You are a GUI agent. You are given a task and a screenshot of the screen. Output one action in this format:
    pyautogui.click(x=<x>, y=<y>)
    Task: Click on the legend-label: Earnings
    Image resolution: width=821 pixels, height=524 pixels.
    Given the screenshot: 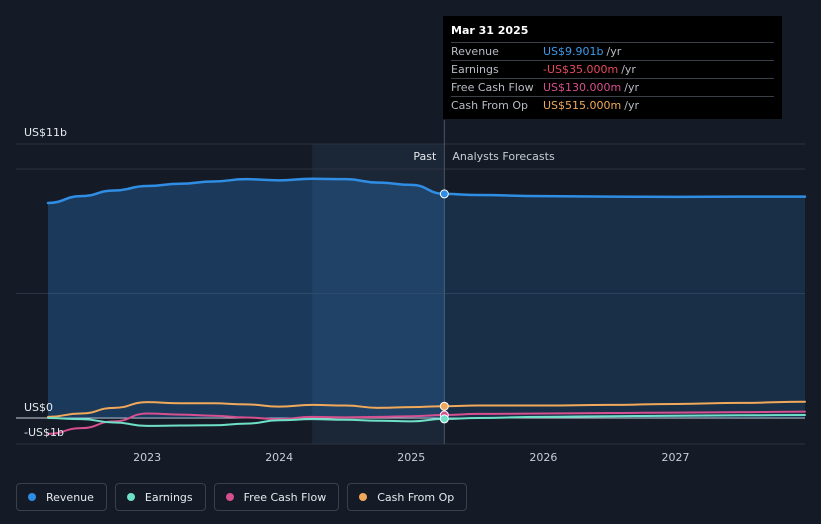 What is the action you would take?
    pyautogui.click(x=168, y=497)
    